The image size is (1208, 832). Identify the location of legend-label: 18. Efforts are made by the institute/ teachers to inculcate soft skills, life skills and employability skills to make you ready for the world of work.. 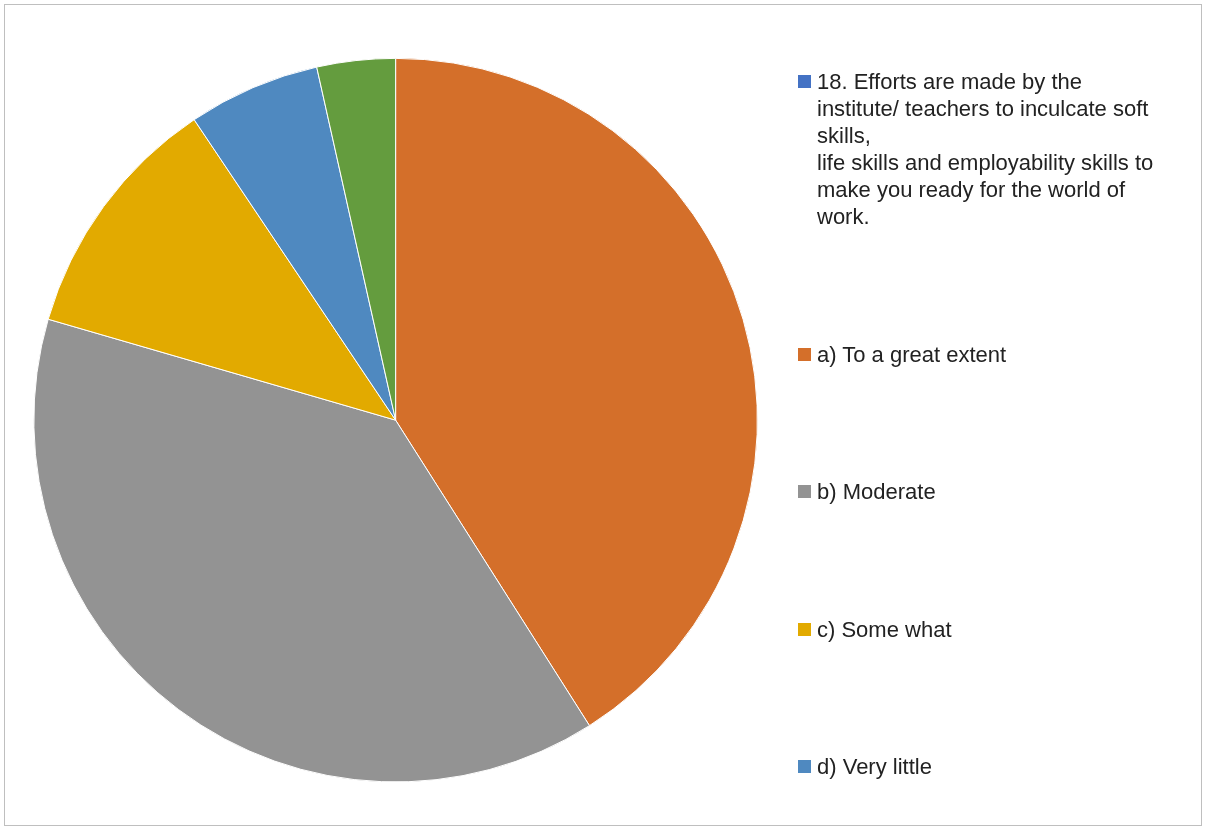
(986, 149).